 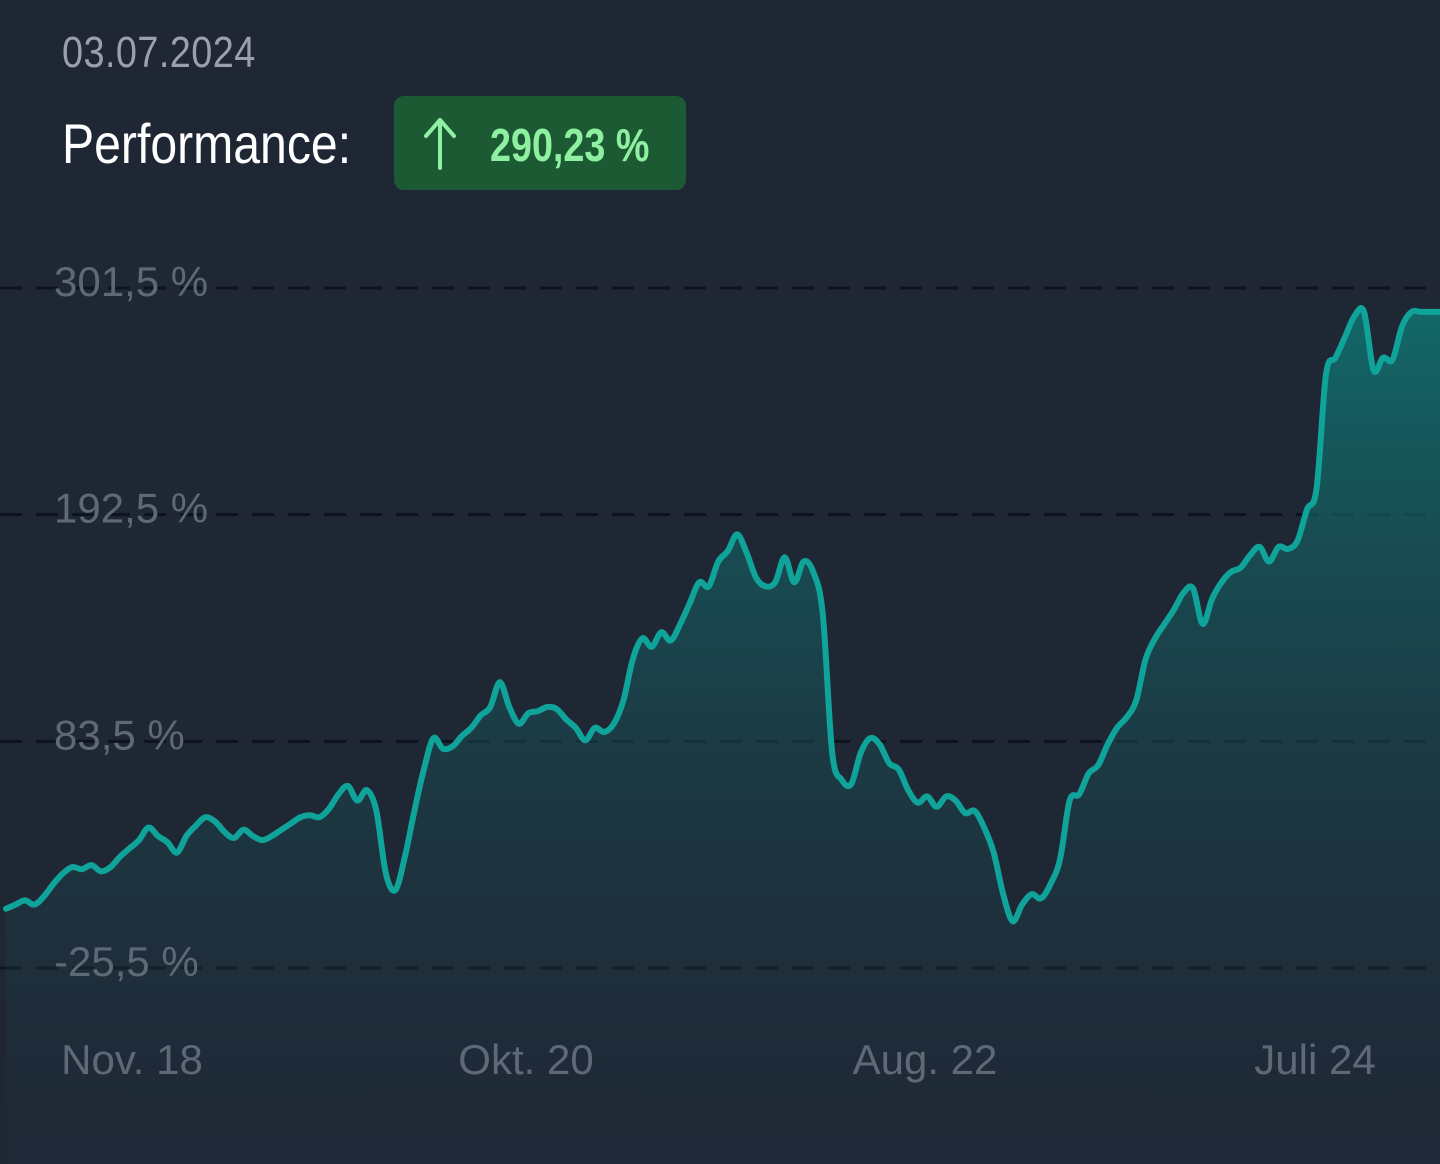 What do you see at coordinates (440, 144) in the screenshot?
I see `arrow-up-icon` at bounding box center [440, 144].